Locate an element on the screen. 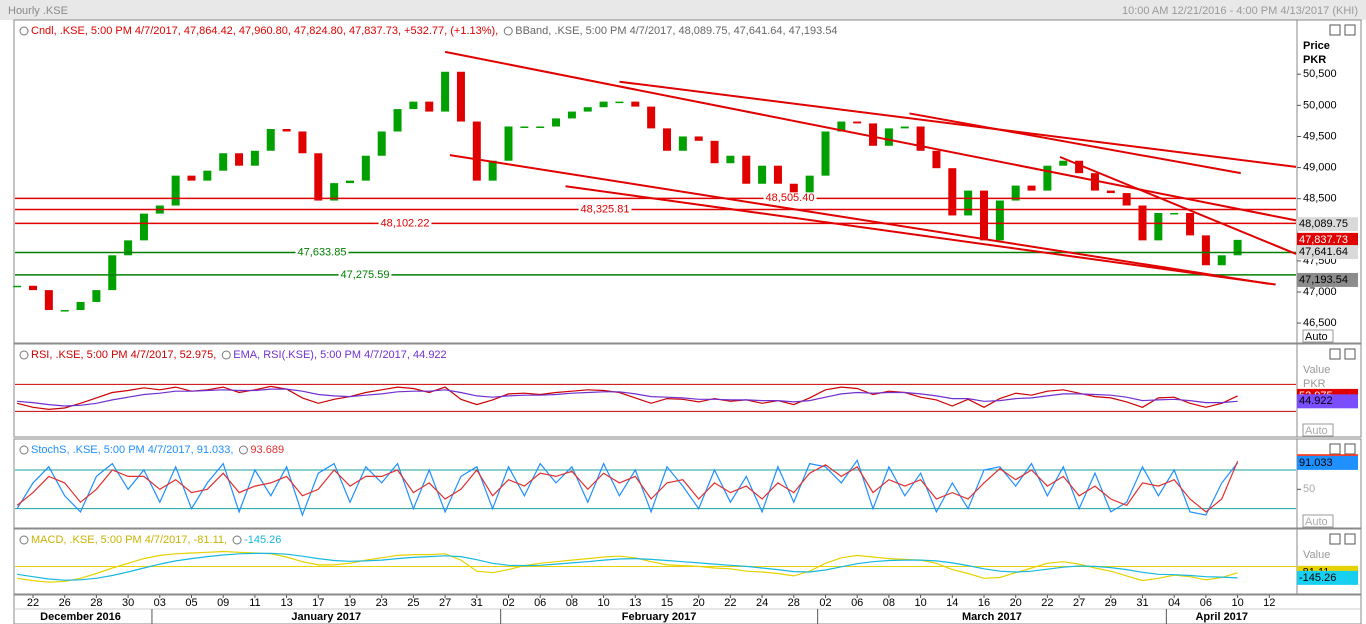 Image resolution: width=1366 pixels, height=624 pixels. x-tick-label: 23 is located at coordinates (382, 603).